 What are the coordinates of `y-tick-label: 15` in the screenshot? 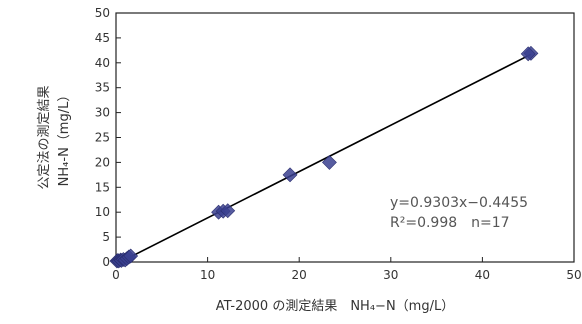 It's located at (102, 187).